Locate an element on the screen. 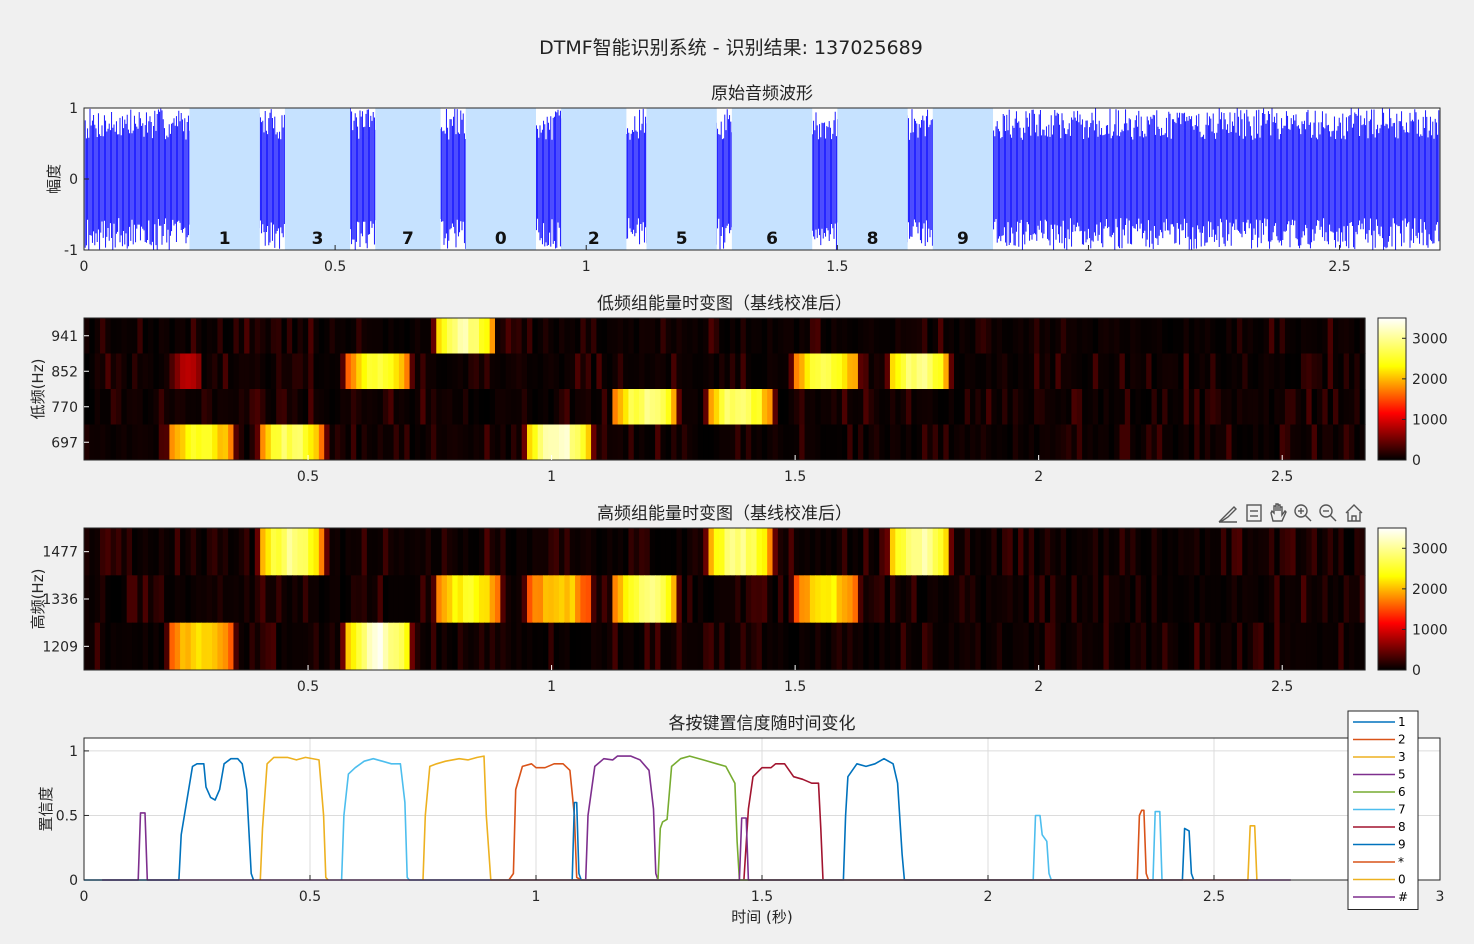  colorbar-tick-label: 0 is located at coordinates (1416, 461).